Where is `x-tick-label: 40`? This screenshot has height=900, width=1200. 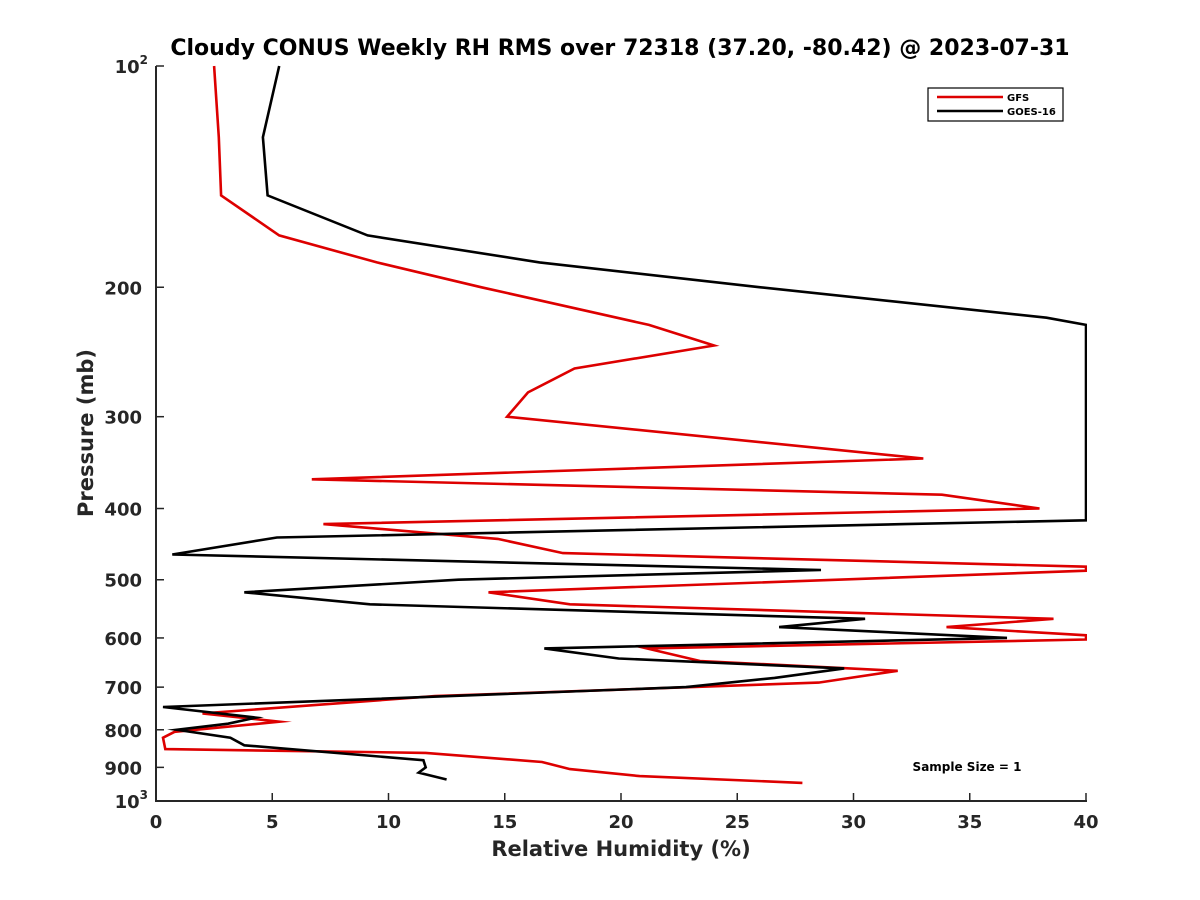
x-tick-label: 40 is located at coordinates (1085, 822).